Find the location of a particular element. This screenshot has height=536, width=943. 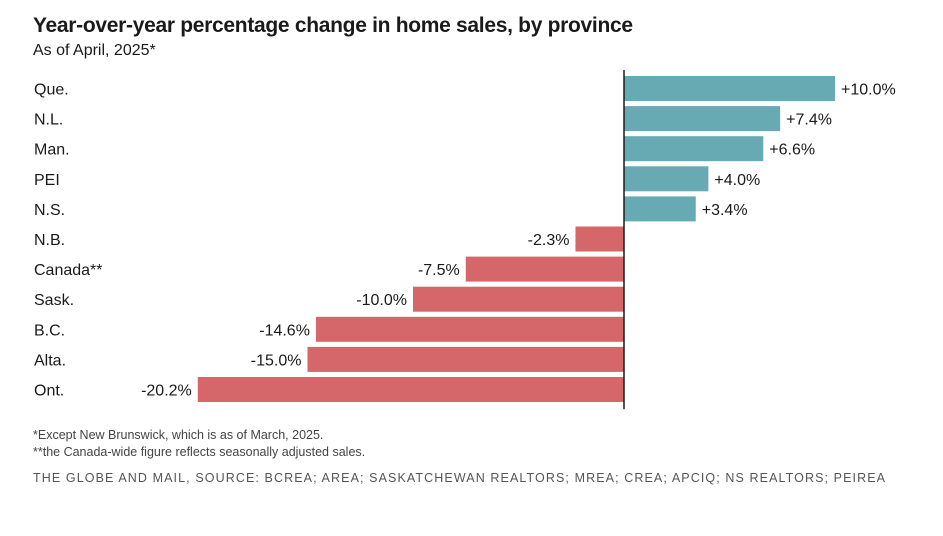

category-label: B.C. is located at coordinates (49, 330).